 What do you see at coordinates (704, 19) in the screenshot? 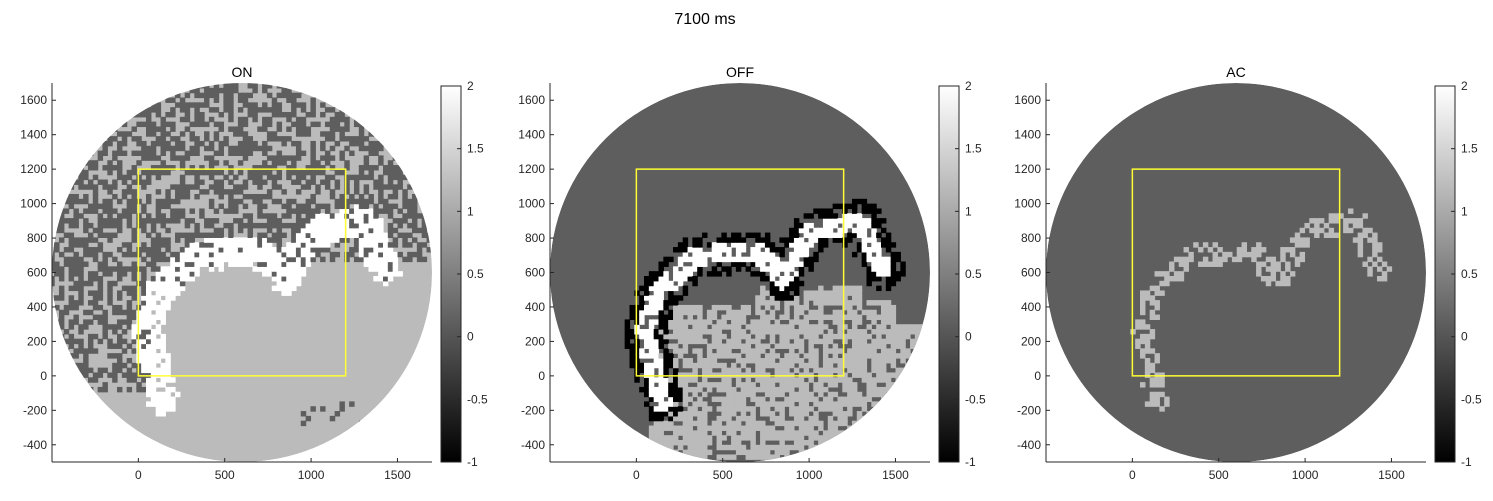
I see `figure-title: 7100 ms` at bounding box center [704, 19].